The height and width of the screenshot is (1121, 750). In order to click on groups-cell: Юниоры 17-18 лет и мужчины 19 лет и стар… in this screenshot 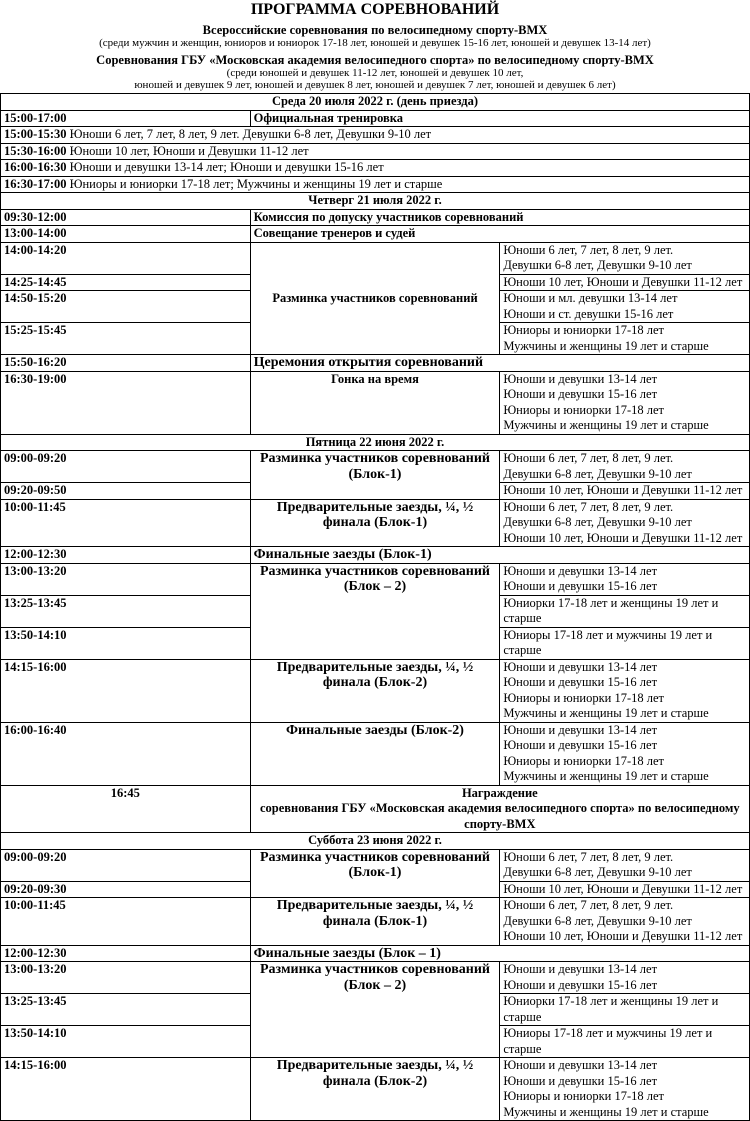, I will do `click(624, 643)`.